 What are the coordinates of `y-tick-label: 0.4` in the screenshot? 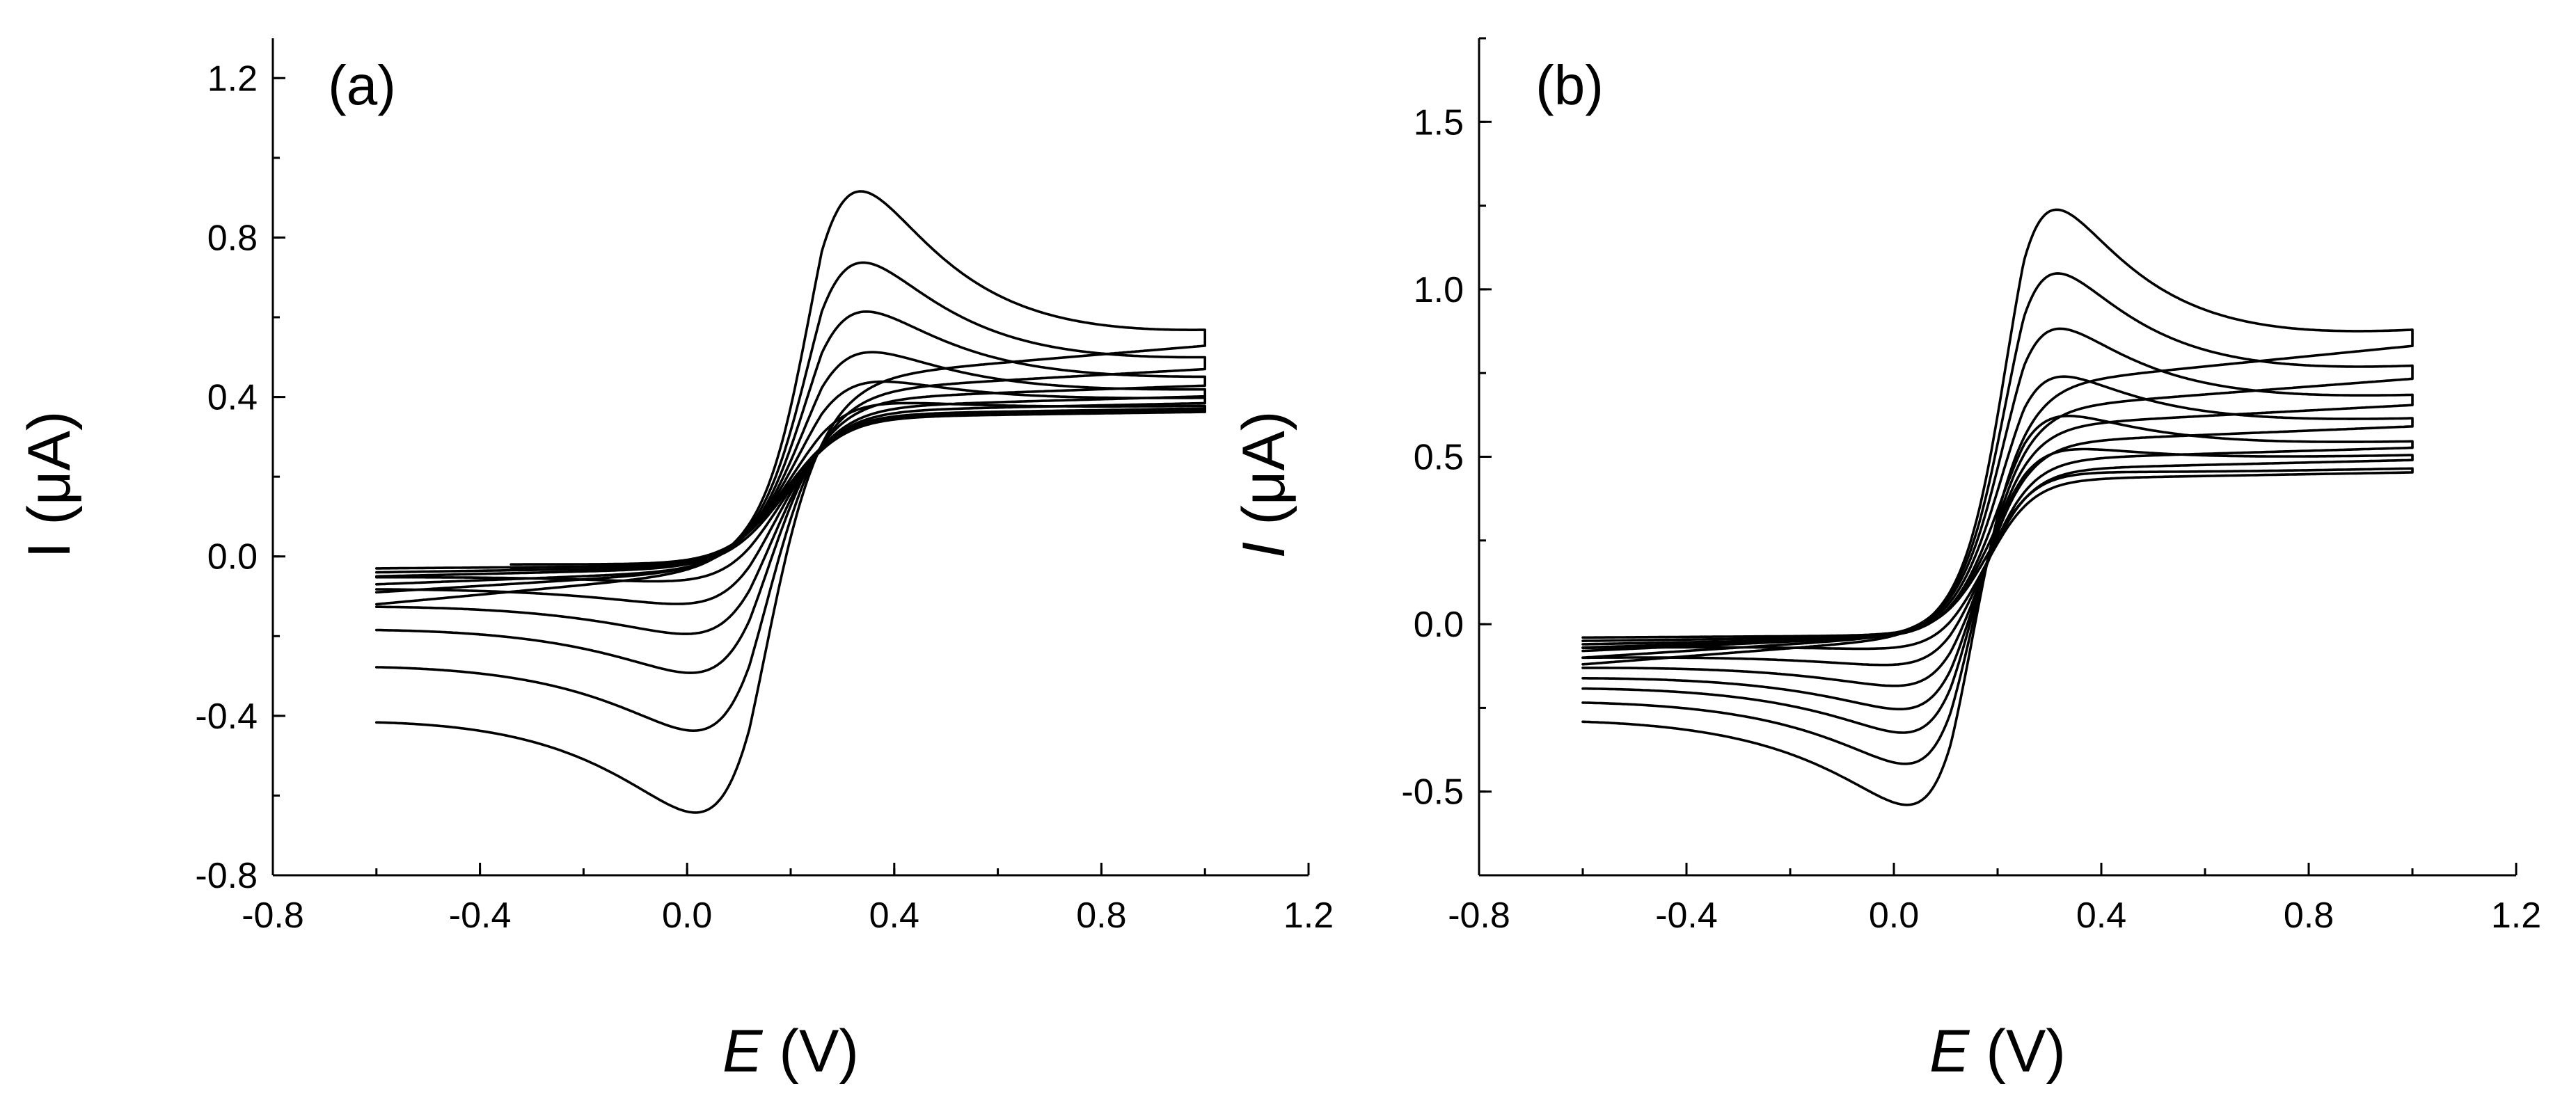 It's located at (232, 398).